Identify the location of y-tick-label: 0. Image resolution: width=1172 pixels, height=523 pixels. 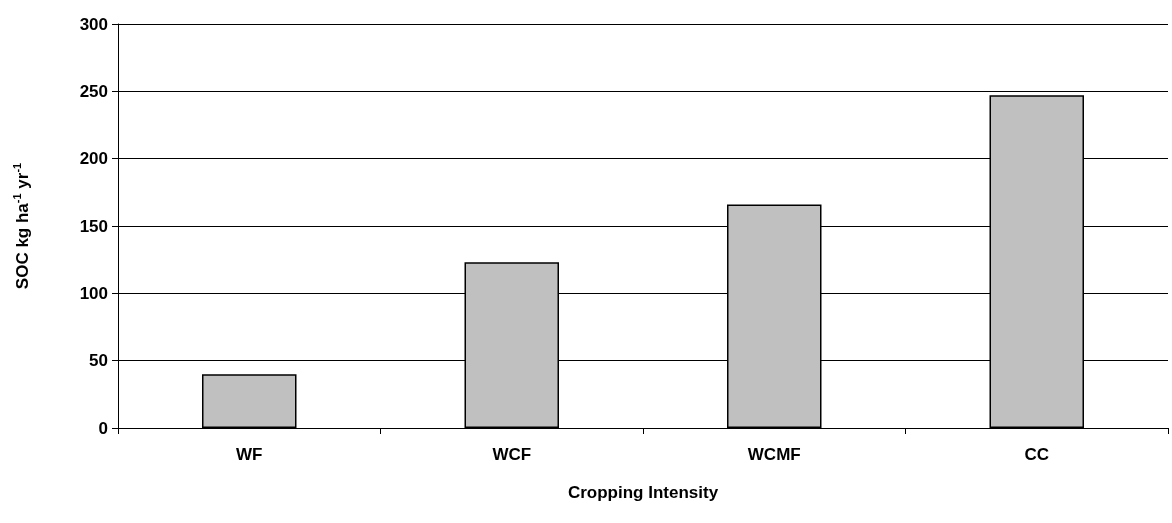
(103, 428).